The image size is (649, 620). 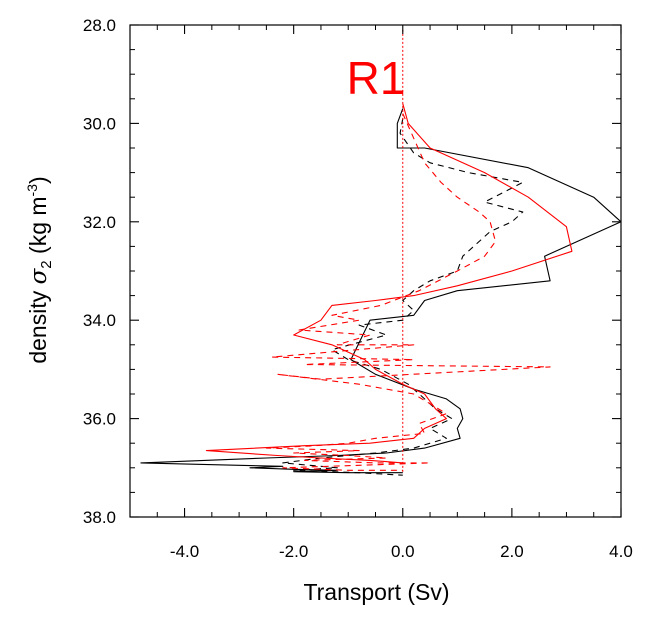 I want to click on y-tick-label: 36.0, so click(x=99, y=419).